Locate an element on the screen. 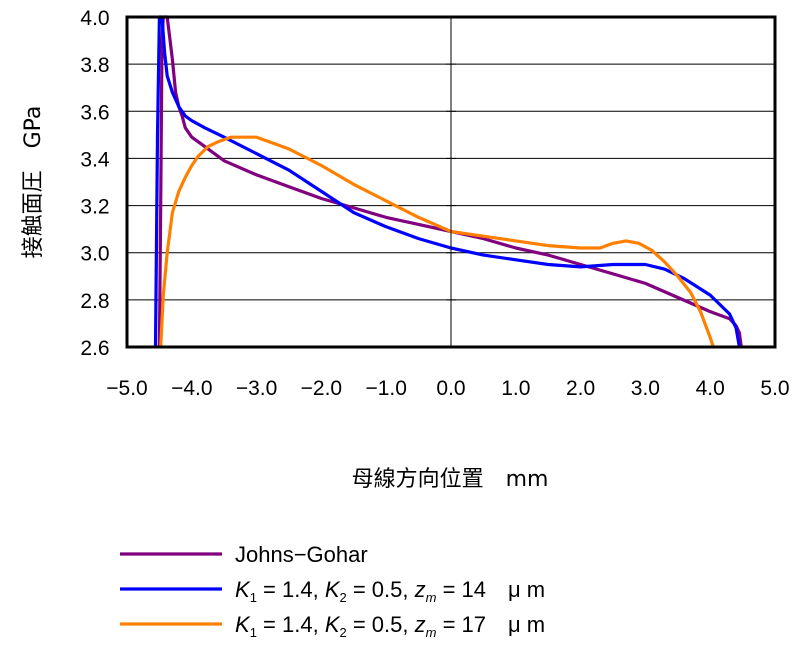 This screenshot has width=795, height=667. y-tick-label: 3.2 is located at coordinates (94, 207).